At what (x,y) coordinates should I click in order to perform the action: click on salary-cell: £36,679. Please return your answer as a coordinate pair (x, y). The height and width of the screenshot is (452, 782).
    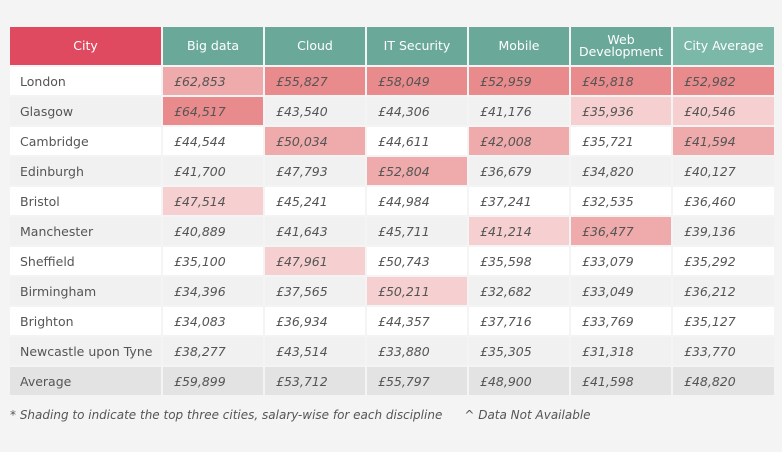
    Looking at the image, I should click on (519, 171).